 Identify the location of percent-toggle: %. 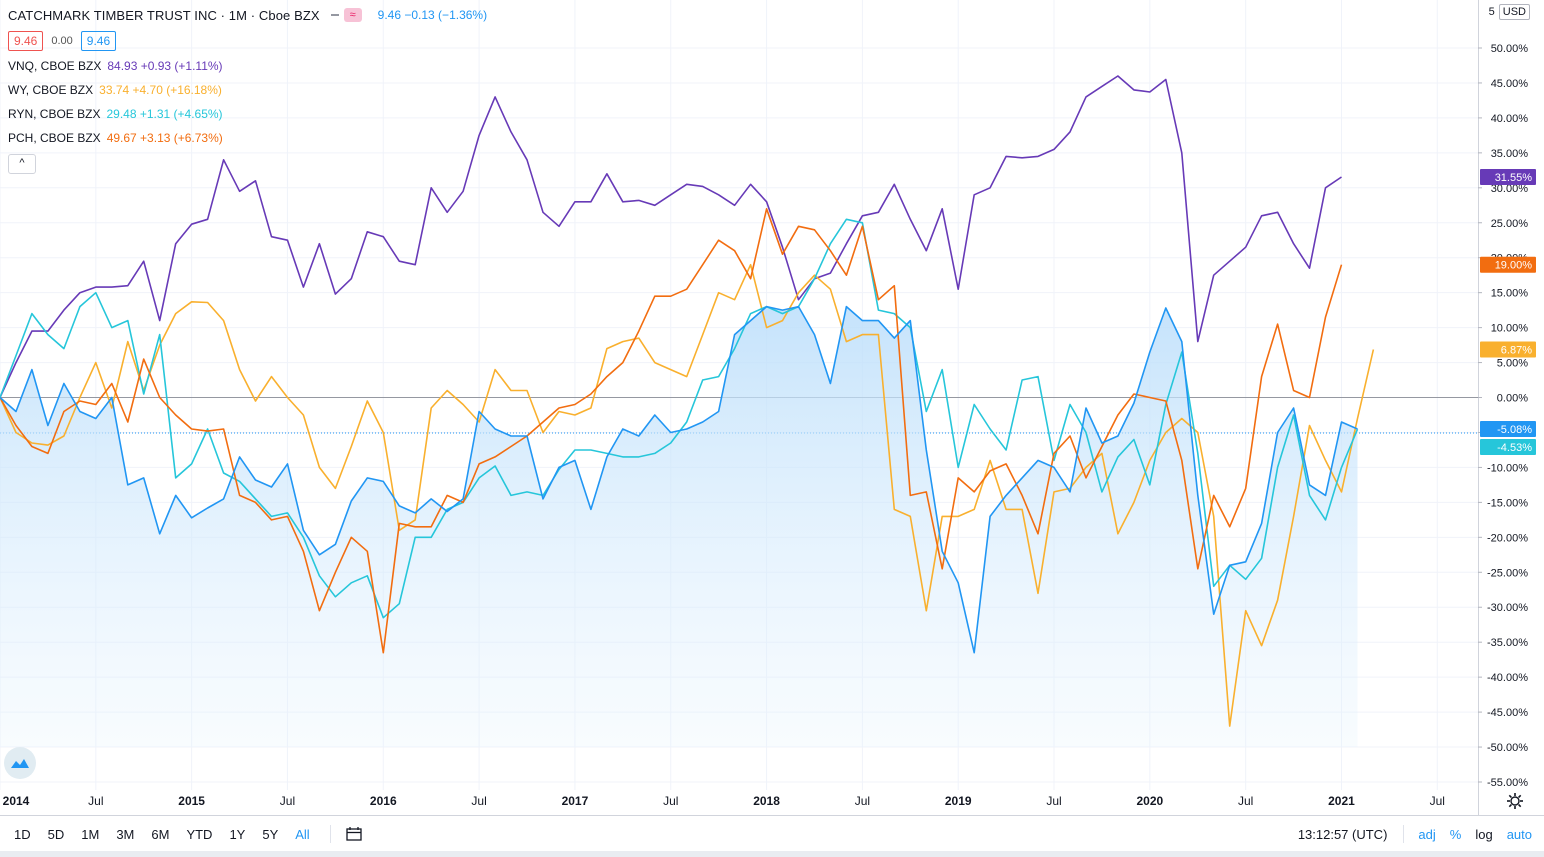
(1455, 834).